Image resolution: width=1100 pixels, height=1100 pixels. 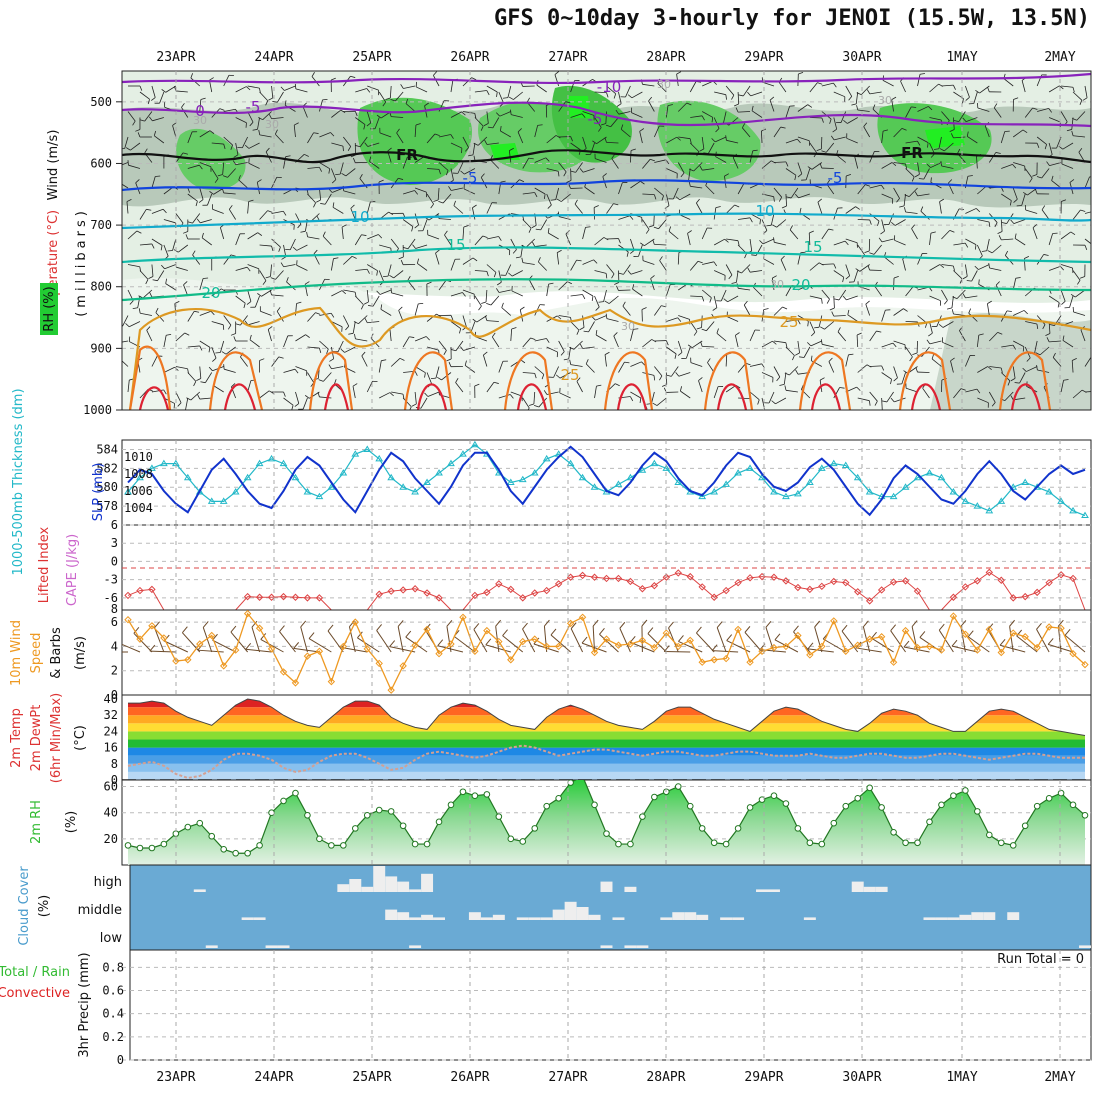 What do you see at coordinates (917, 647) in the screenshot?
I see `wind-speed-point` at bounding box center [917, 647].